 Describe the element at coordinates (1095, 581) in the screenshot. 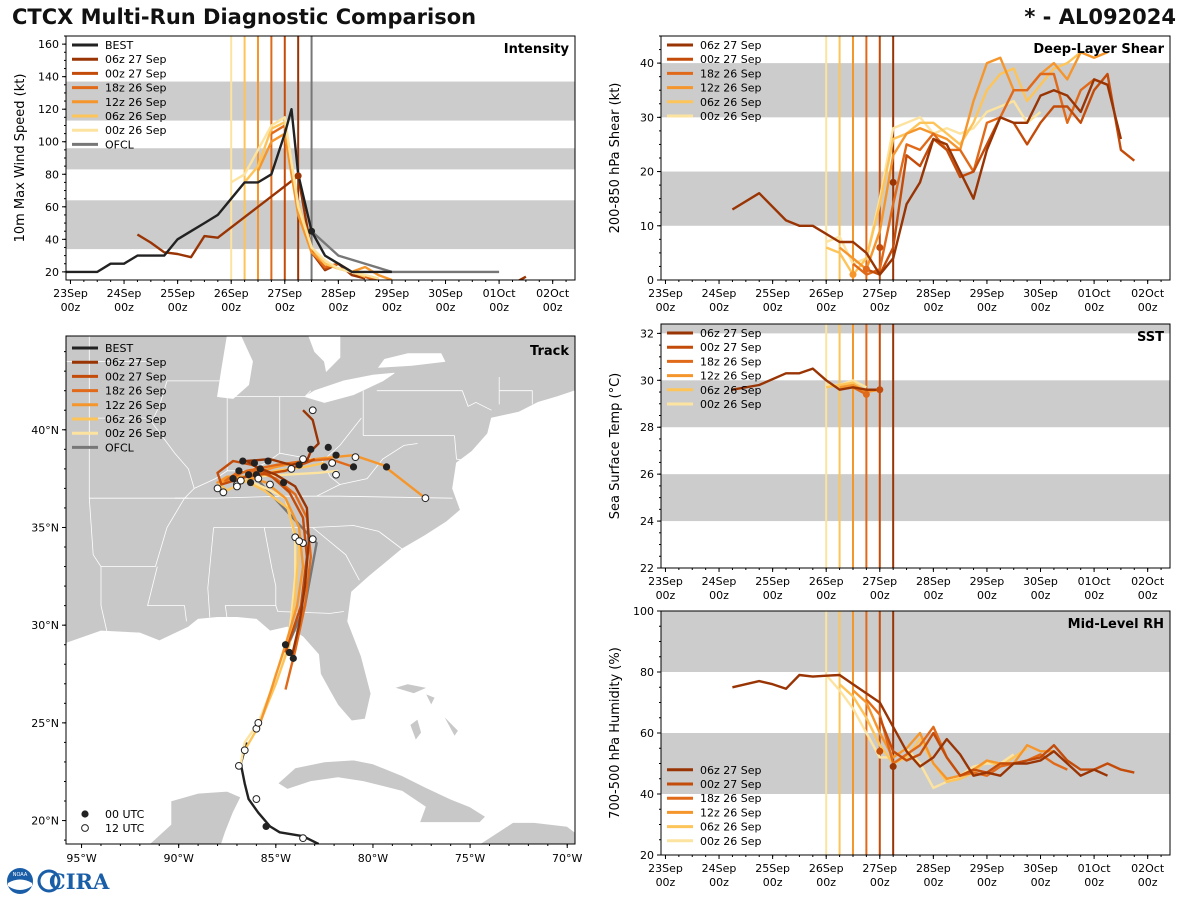

I see `sst-xtick-date: 01Oct` at that location.